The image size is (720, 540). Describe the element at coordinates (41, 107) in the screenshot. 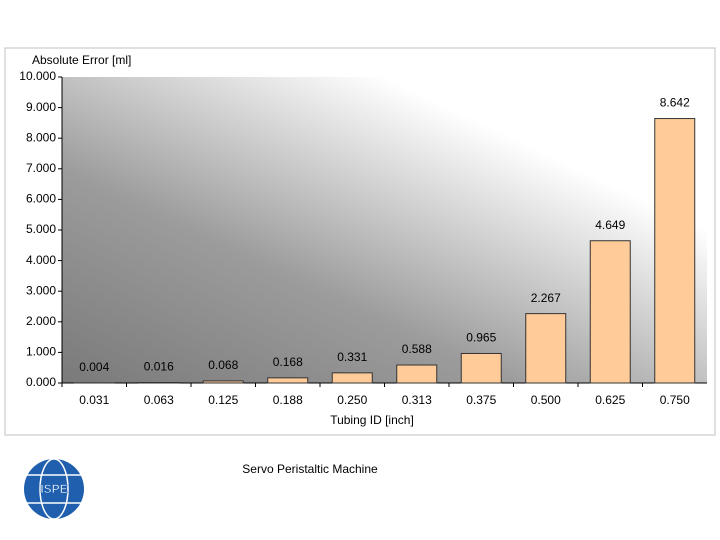

I see `y-tick-label: 9.000` at that location.